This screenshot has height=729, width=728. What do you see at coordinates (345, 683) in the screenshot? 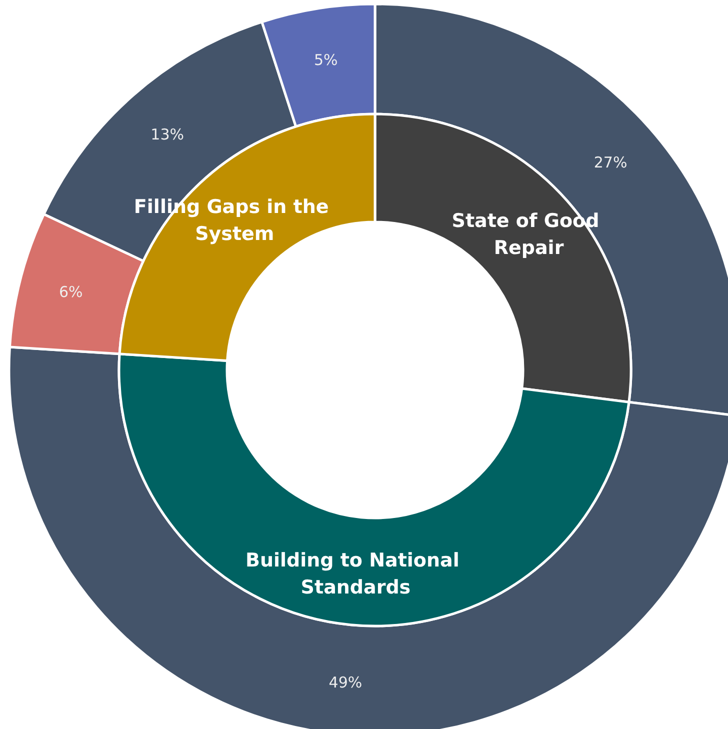
I see `data-label: 49%` at bounding box center [345, 683].